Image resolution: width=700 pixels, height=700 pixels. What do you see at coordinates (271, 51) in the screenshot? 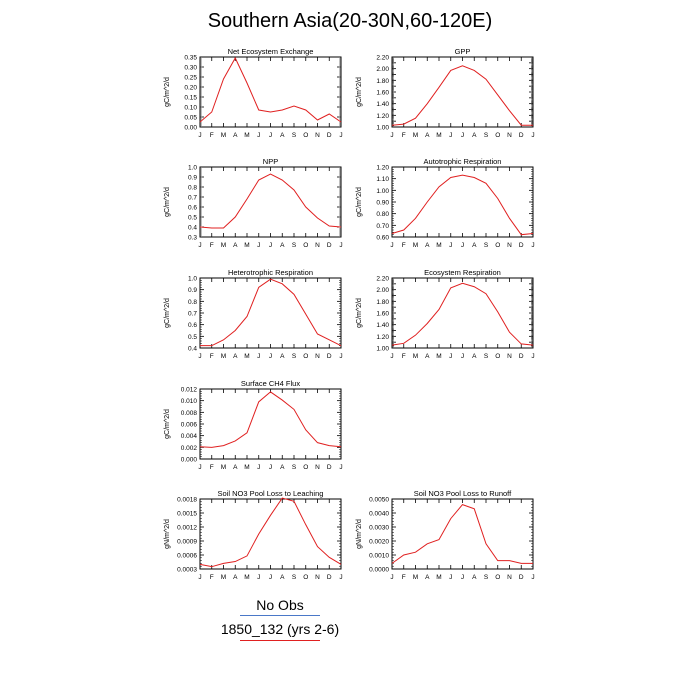
I see `chart-title: Net Ecosystem Exchange` at bounding box center [271, 51].